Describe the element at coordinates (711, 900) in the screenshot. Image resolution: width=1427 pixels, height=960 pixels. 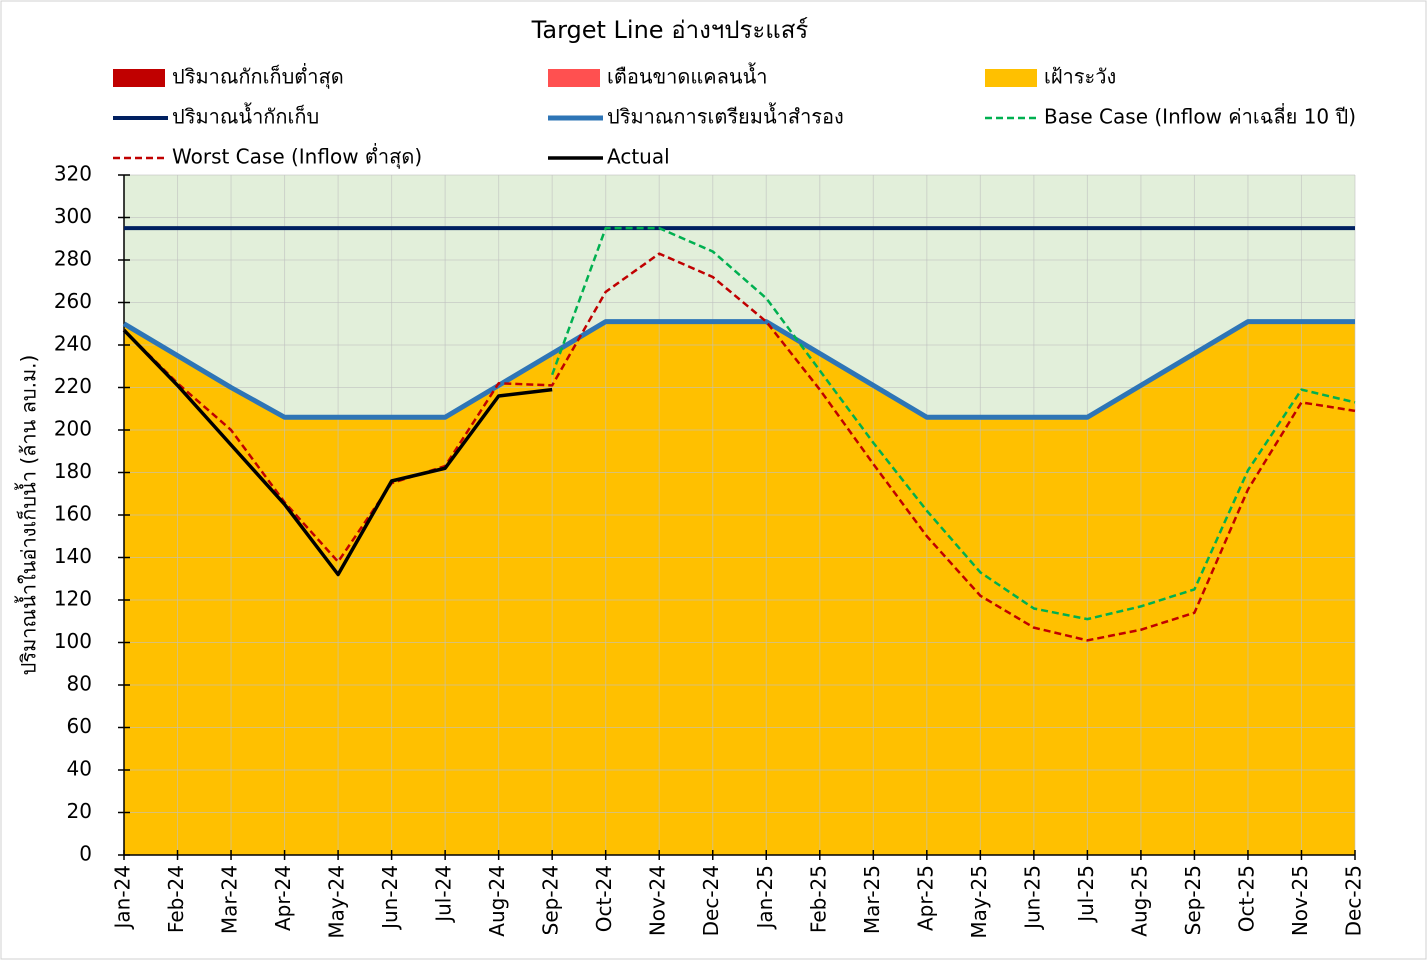
I see `x-tick-label: Dec-24` at that location.